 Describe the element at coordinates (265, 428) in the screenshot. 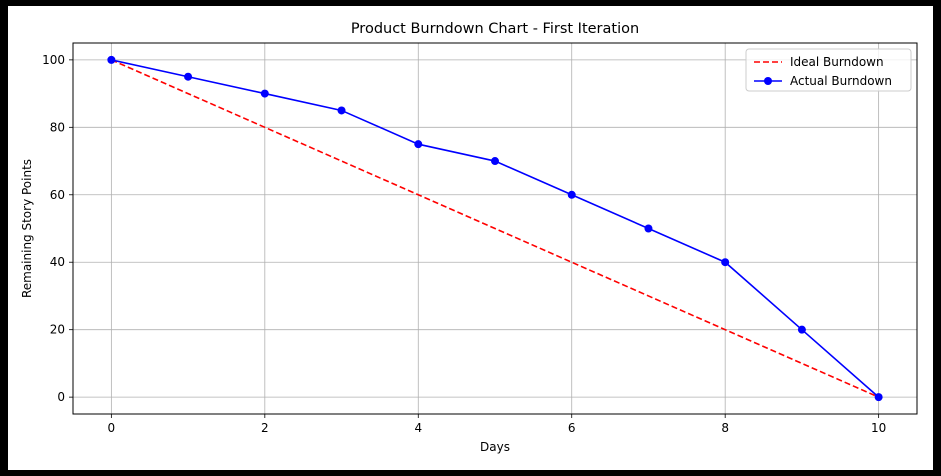

I see `x-tick-label-2: 2` at that location.